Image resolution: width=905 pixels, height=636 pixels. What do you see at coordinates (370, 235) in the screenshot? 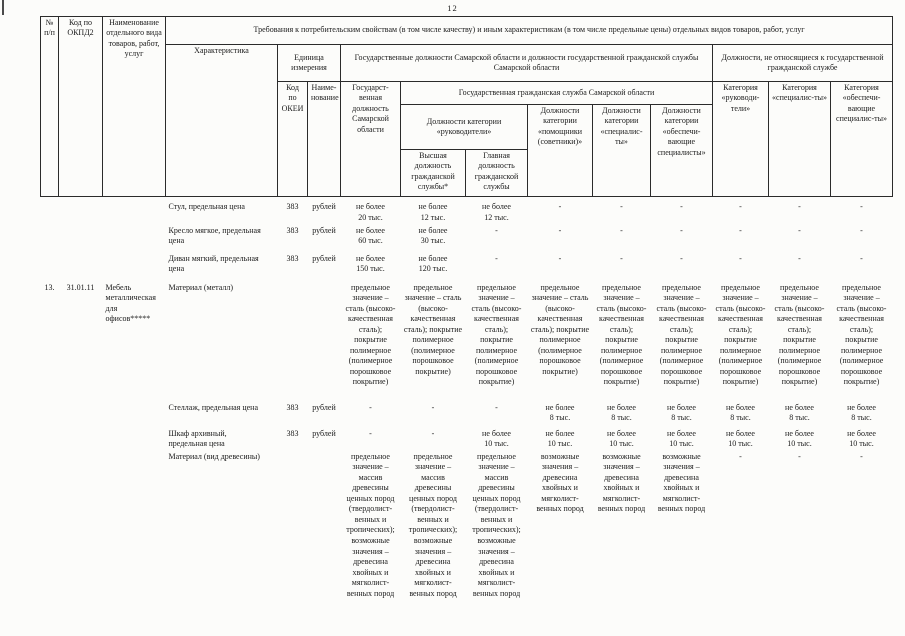
I see `cell-value: не более 60 тыс.` at bounding box center [370, 235].